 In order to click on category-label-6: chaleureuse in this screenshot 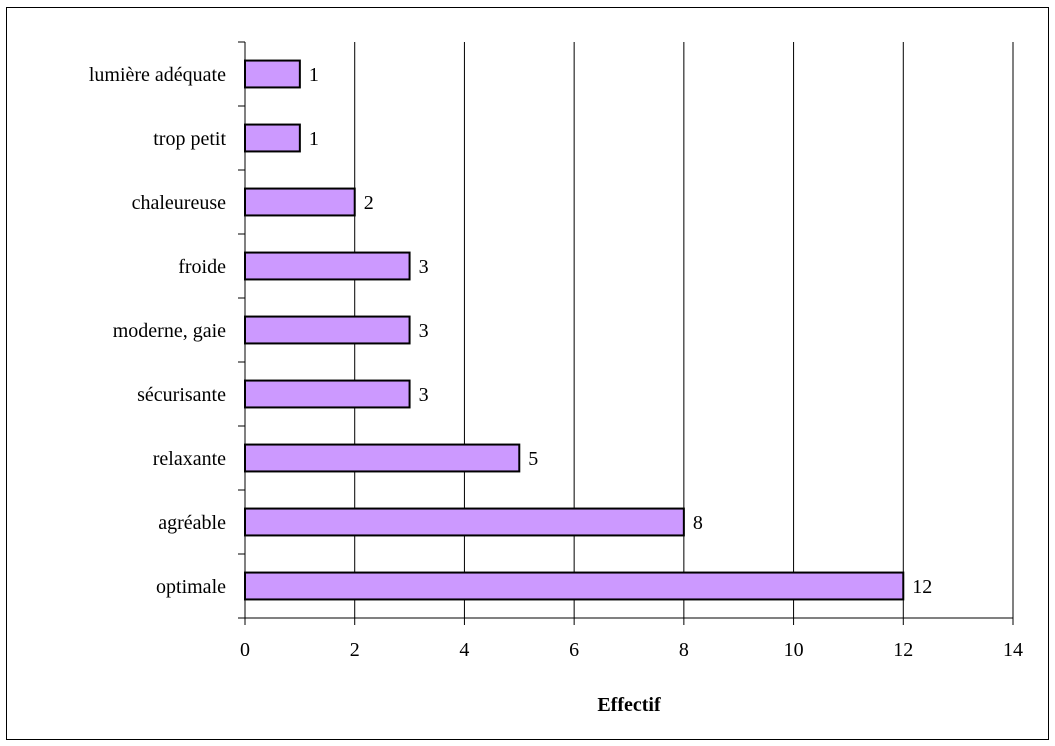, I will do `click(179, 203)`.